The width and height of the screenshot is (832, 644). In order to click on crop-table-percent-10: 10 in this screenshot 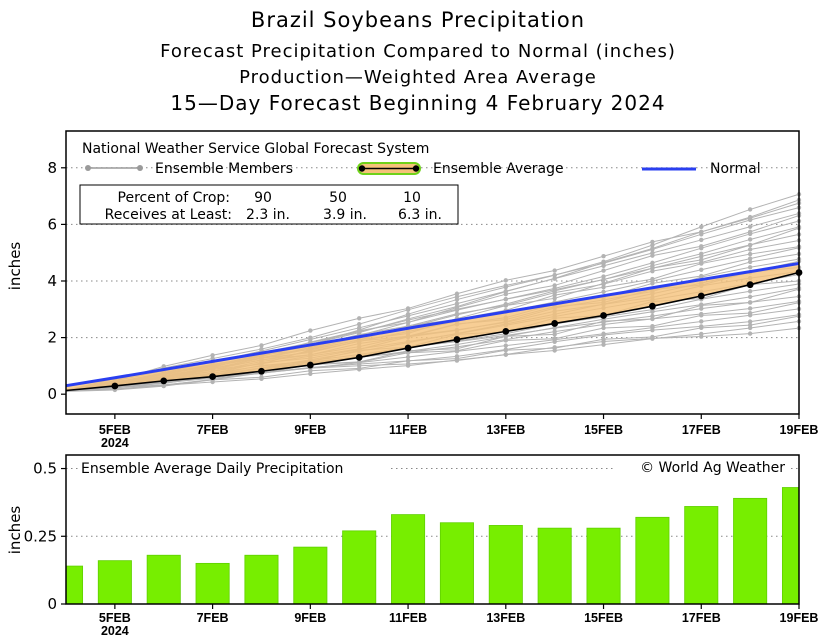, I will do `click(412, 198)`.